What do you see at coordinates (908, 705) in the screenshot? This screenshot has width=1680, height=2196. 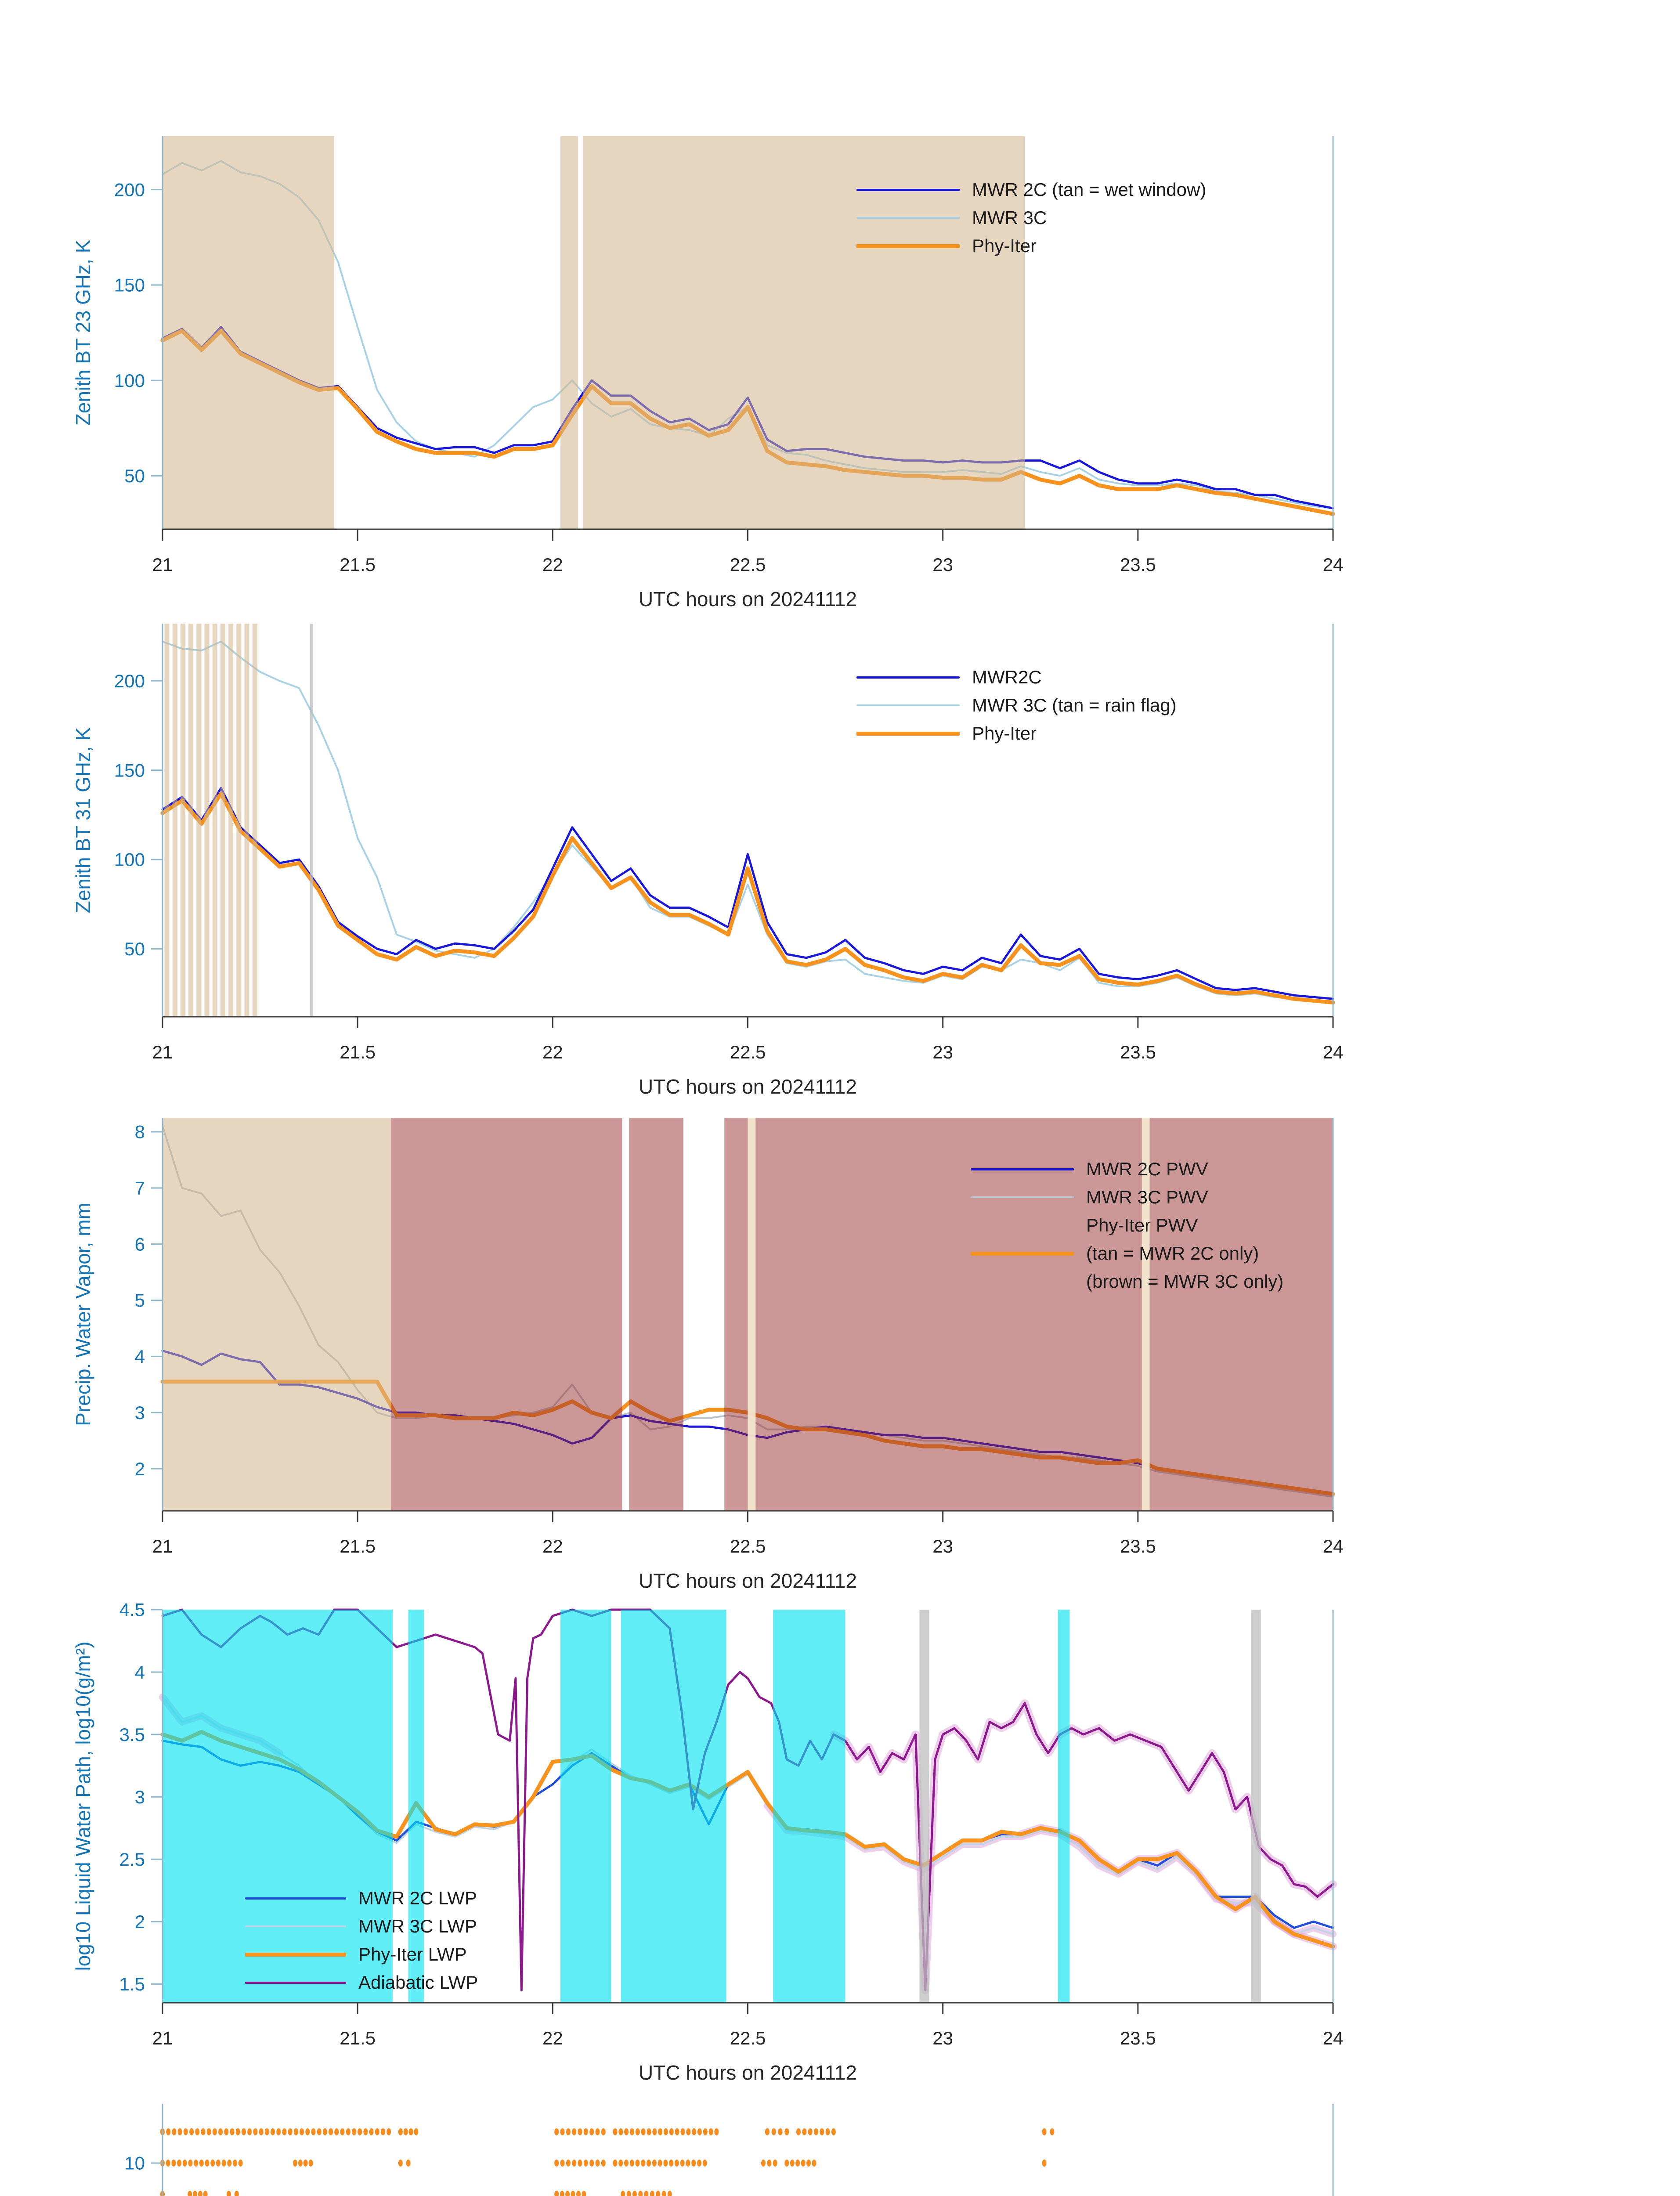 I see `legend-swatch-mwr3c` at bounding box center [908, 705].